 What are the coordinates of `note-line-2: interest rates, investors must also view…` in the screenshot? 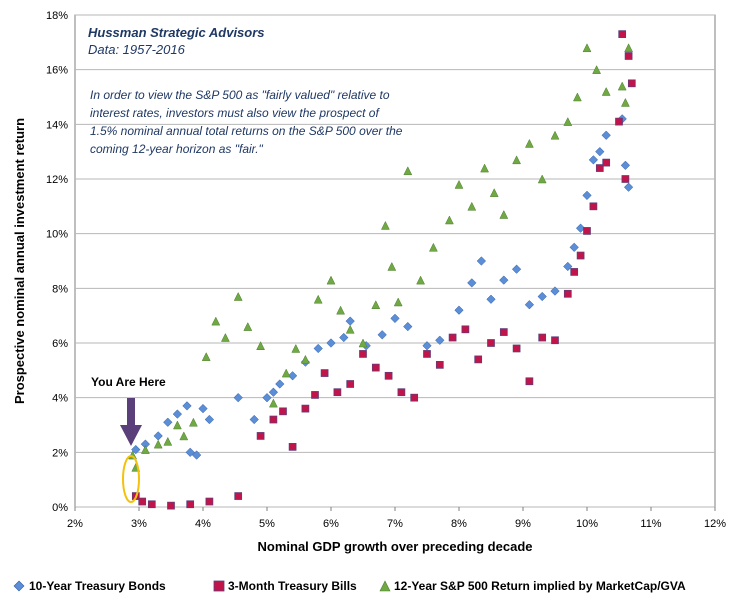 It's located at (235, 113).